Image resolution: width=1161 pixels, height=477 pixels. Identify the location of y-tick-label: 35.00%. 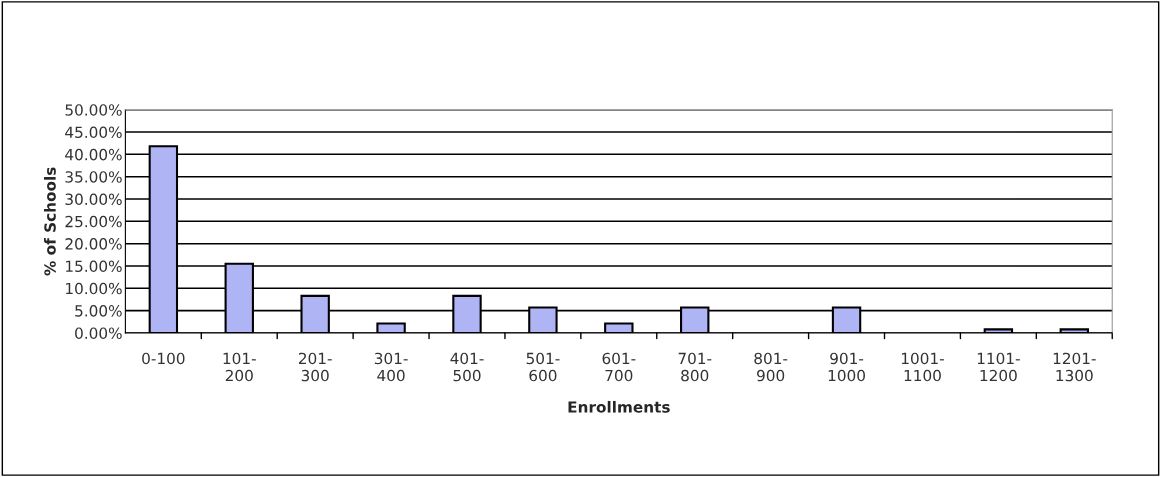
(93, 177).